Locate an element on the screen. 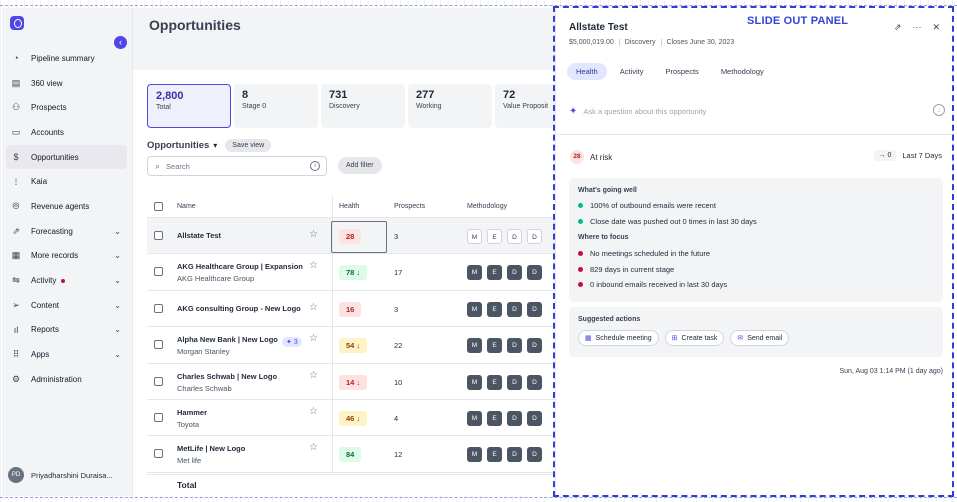 This screenshot has width=957, height=502. account-name: Charles Schwab is located at coordinates (204, 388).